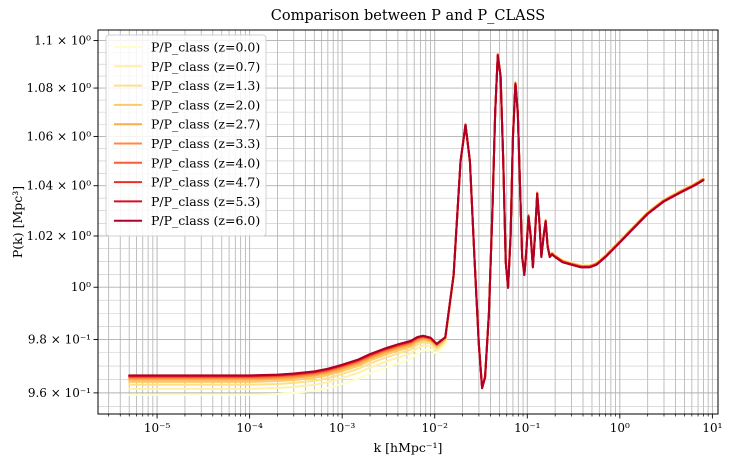 Image resolution: width=730 pixels, height=467 pixels. I want to click on legend-label: P/P_class (z=4.0), so click(205, 162).